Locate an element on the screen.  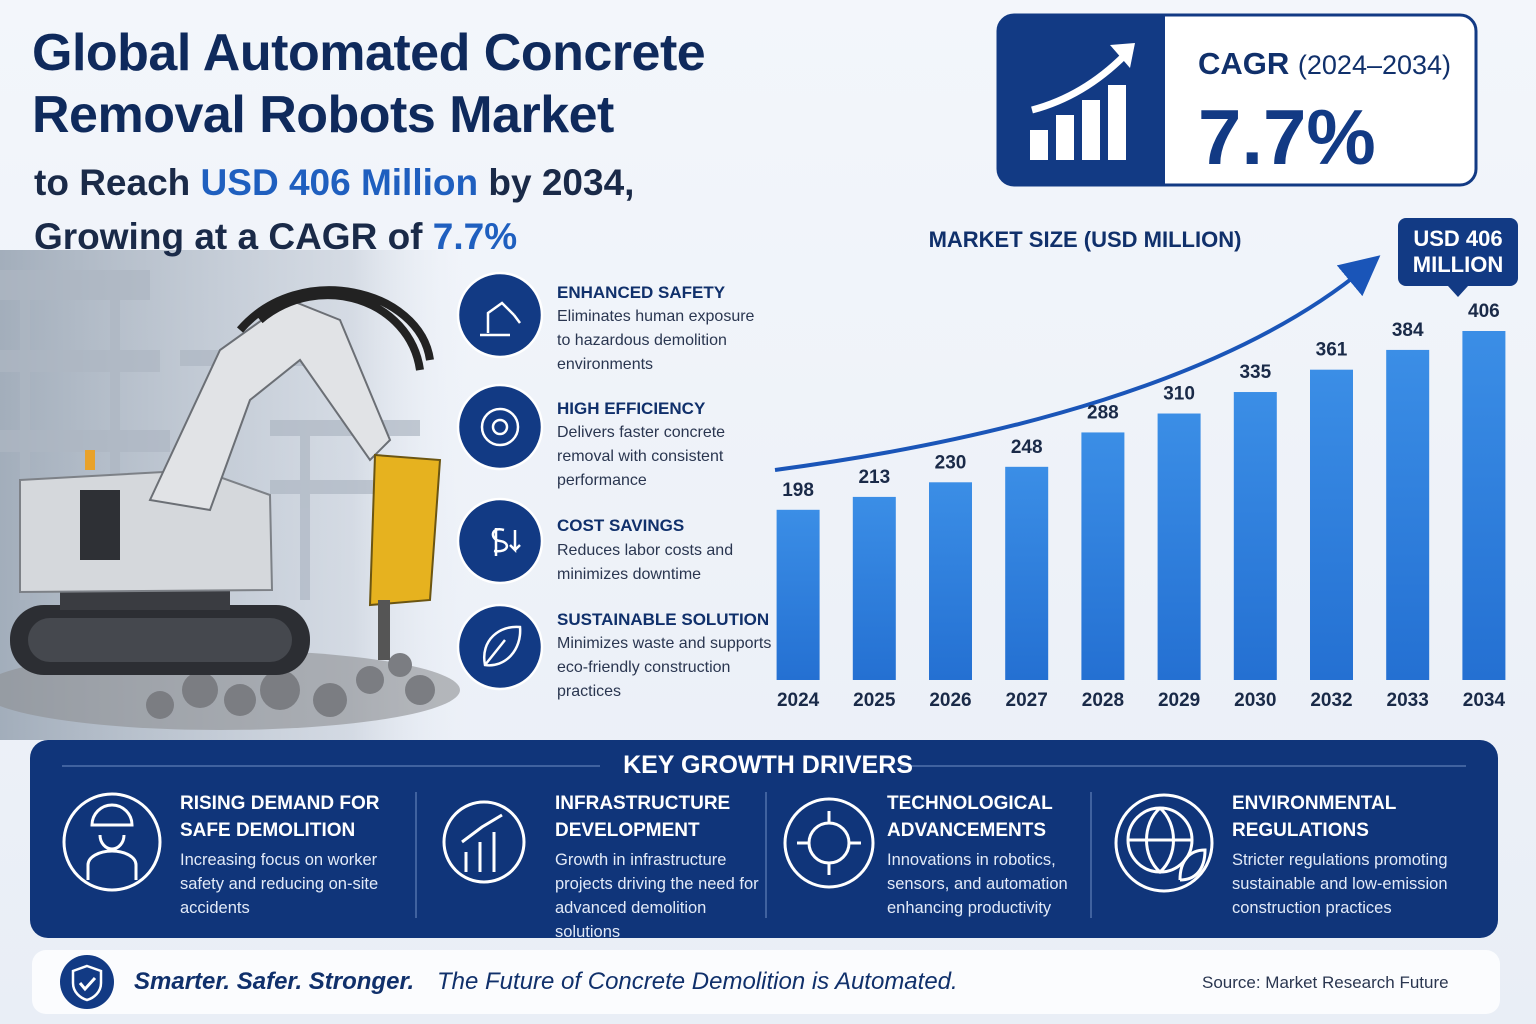
tagline: Smarter. Safer. Stronger. is located at coordinates (274, 981).